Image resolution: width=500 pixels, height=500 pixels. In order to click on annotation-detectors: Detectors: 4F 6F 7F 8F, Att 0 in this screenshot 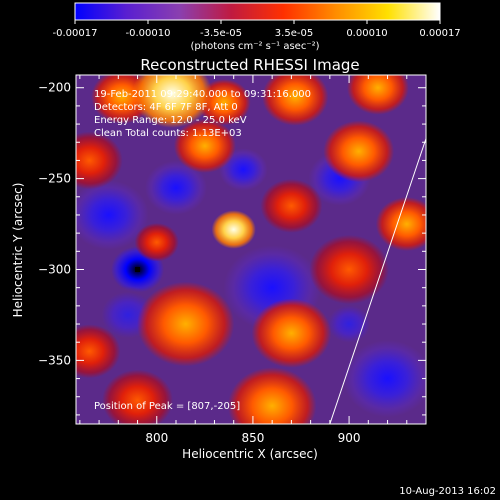, I will do `click(166, 107)`.